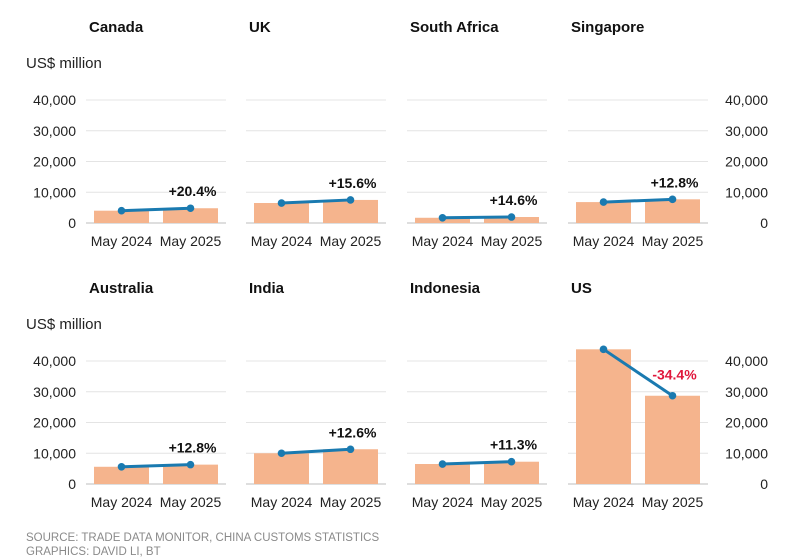 Image resolution: width=800 pixels, height=560 pixels. Describe the element at coordinates (54, 392) in the screenshot. I see `y-tick-left-r1-3: 30,000` at that location.